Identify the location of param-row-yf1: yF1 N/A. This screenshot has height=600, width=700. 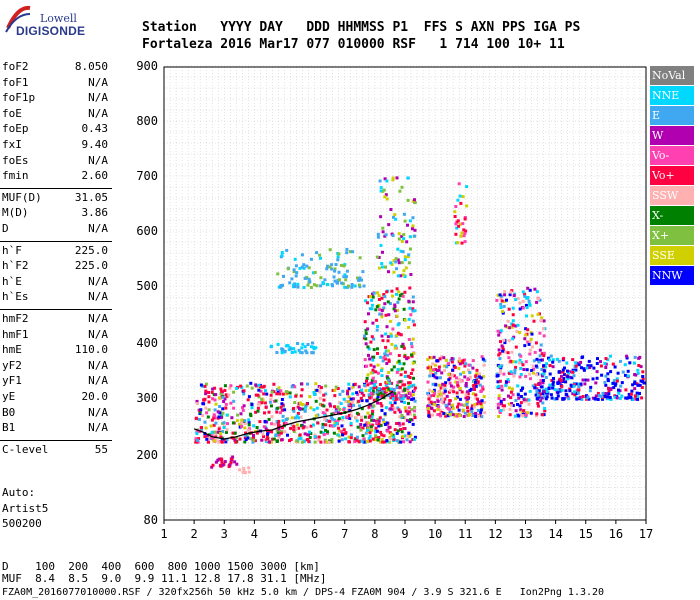
(55, 381).